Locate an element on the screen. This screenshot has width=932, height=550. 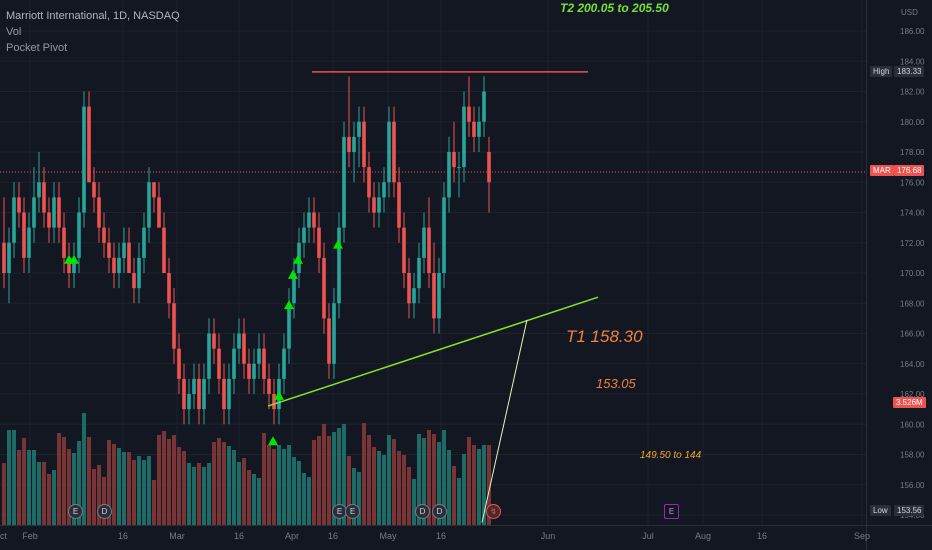
projection-line is located at coordinates (504, 421).